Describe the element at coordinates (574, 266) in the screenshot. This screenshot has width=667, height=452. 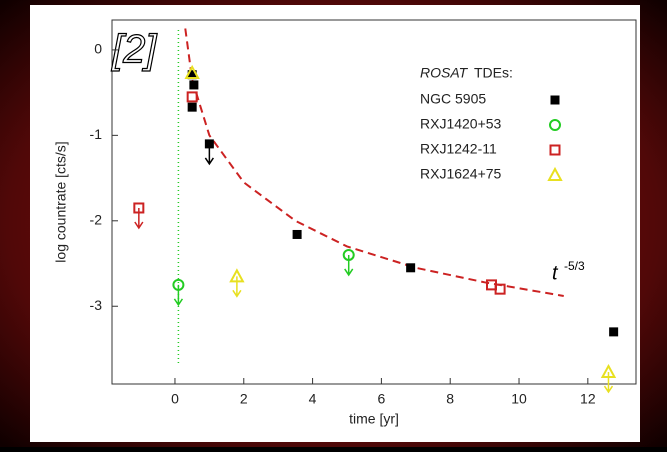
I see `model-exponent: -5/3` at that location.